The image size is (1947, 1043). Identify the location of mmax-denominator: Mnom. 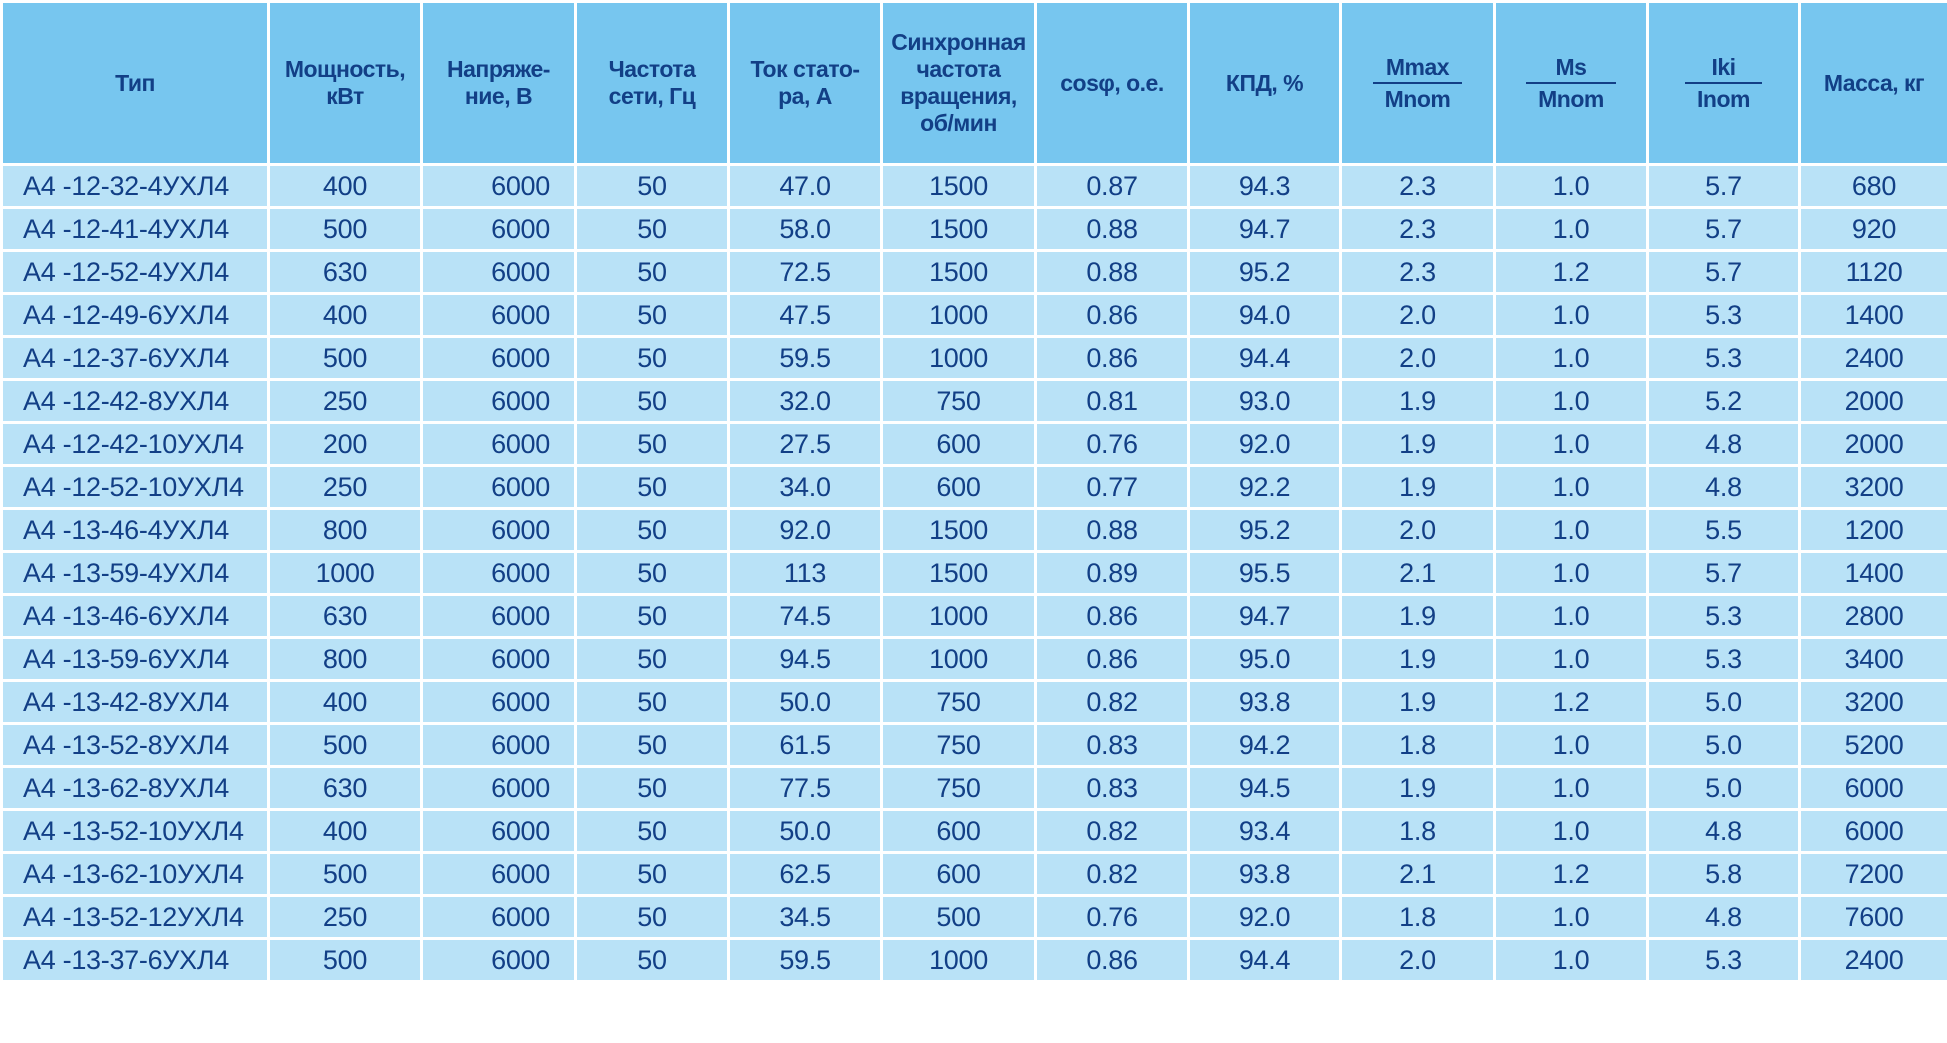
(1417, 99).